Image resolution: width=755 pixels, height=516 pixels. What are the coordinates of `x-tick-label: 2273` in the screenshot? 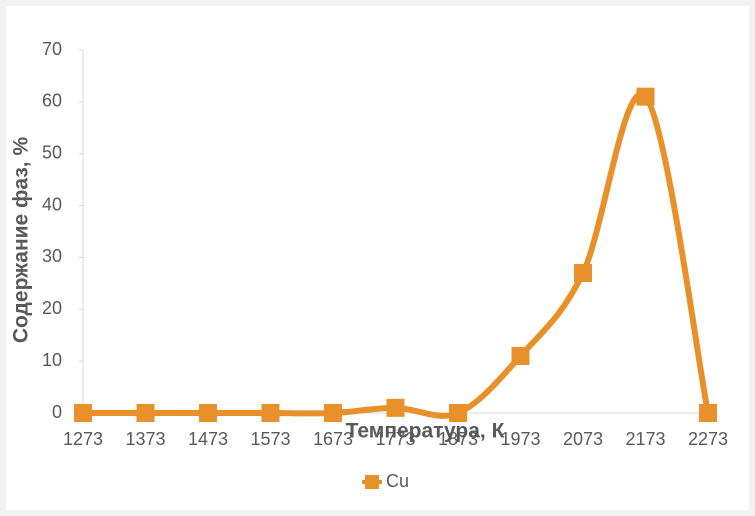 It's located at (708, 439).